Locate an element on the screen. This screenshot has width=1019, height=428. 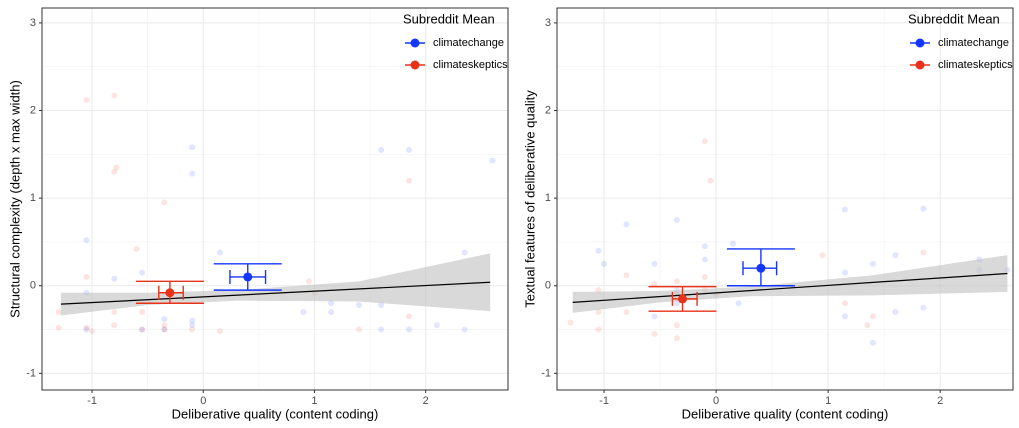
y-axis-title: Textual features of deliberative quality is located at coordinates (529, 199).